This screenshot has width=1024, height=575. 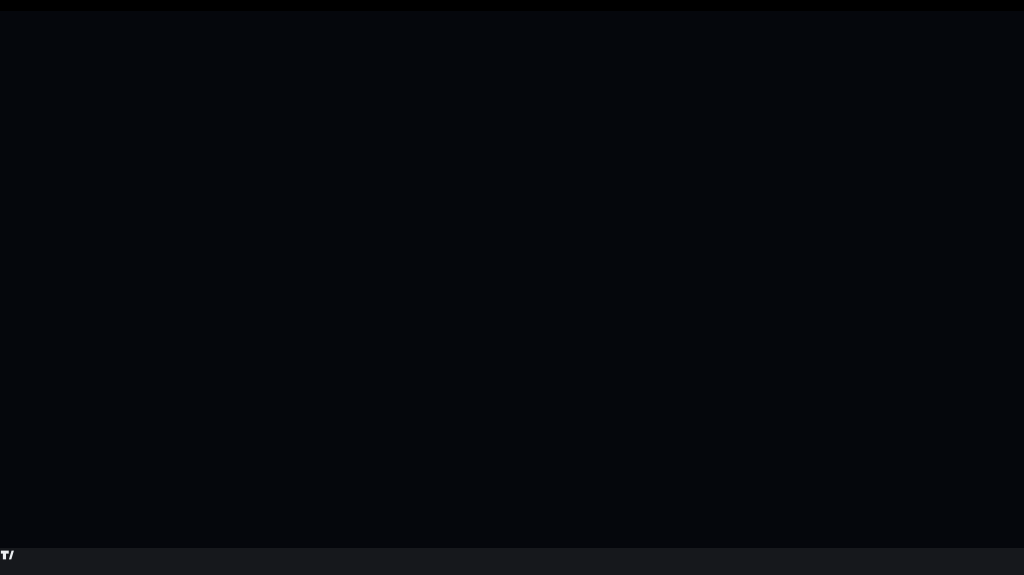 I want to click on logo-bar, so click(x=512, y=561).